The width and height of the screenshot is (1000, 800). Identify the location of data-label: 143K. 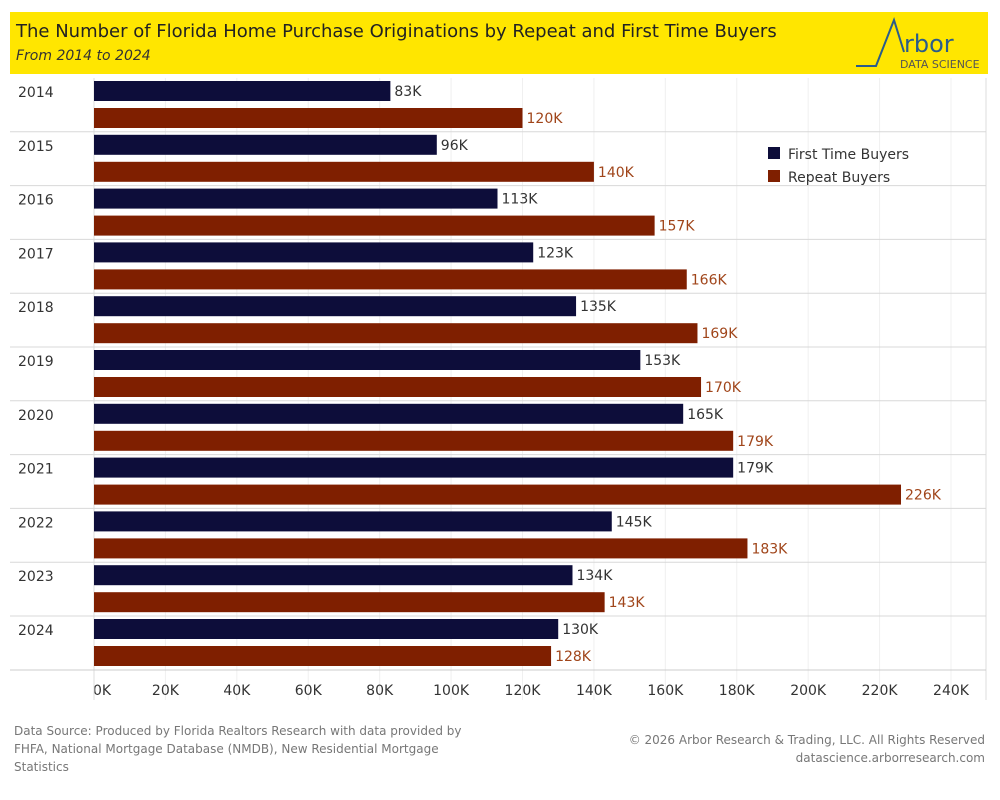
(627, 603).